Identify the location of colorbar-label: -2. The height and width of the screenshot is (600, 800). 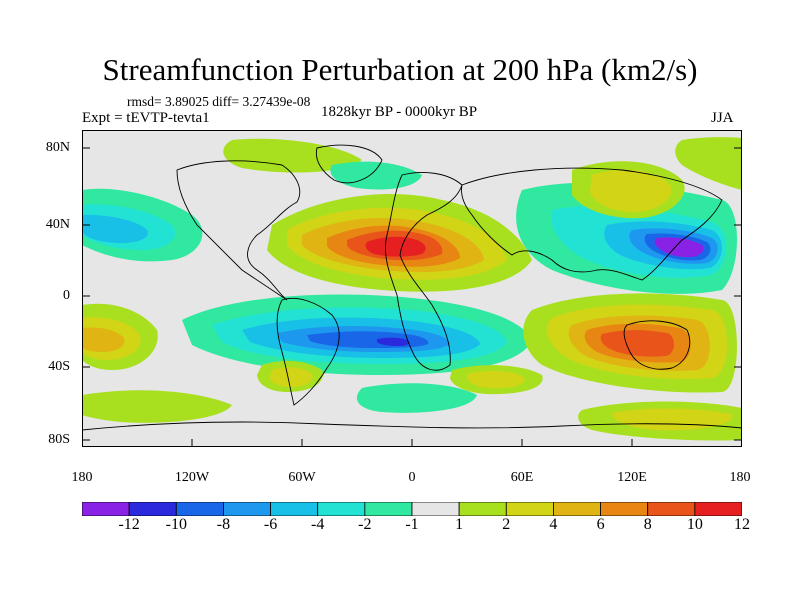
(365, 524).